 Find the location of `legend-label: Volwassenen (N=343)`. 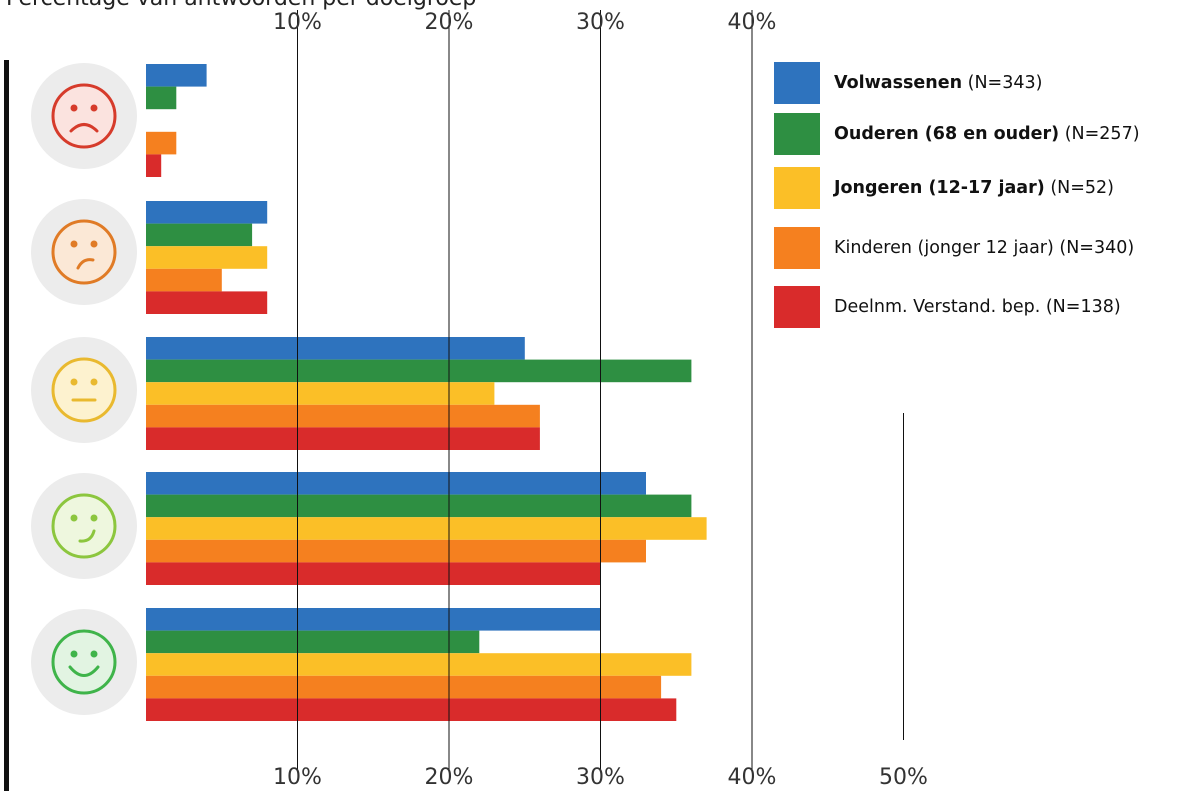

legend-label: Volwassenen (N=343) is located at coordinates (938, 83).